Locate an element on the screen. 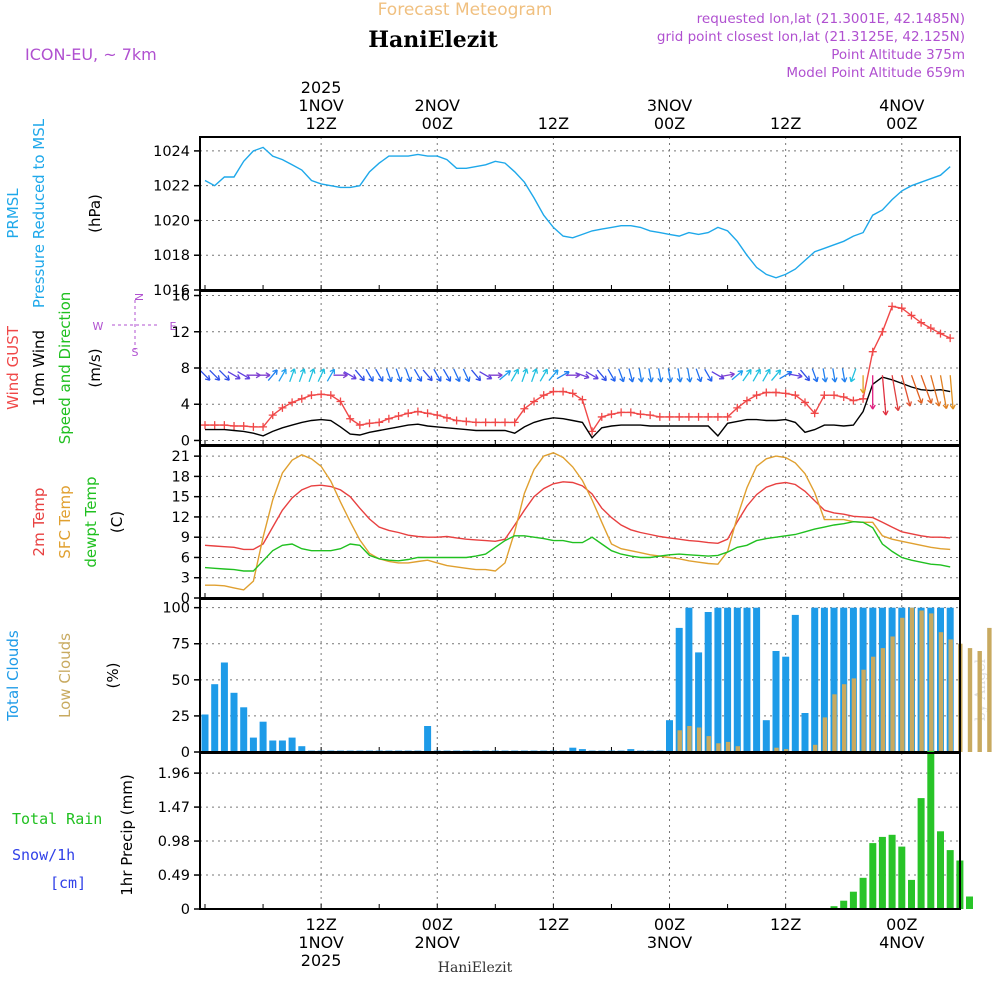 The height and width of the screenshot is (1000, 1000). y-tick-label: 21 is located at coordinates (181, 457).